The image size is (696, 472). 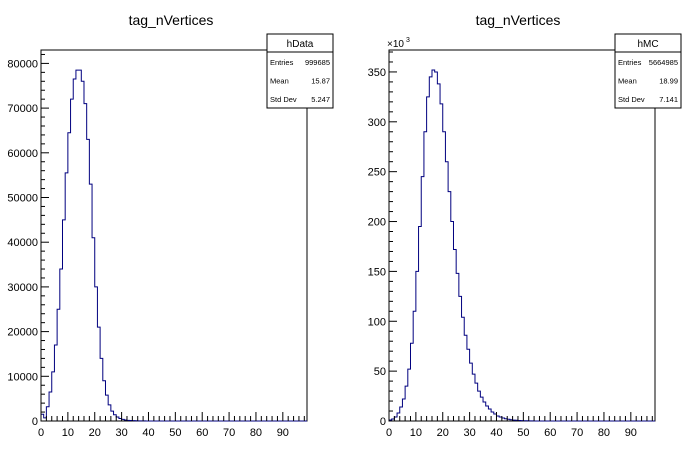 I want to click on y-tick-label: 200, so click(x=377, y=223).